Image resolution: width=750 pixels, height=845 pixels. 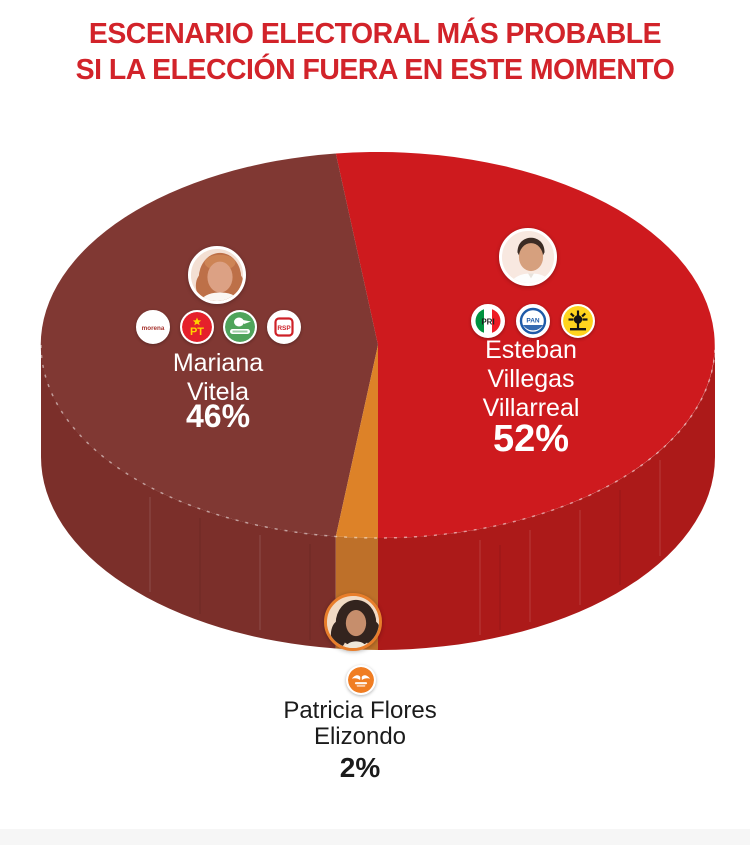 I want to click on pct-patricia-flores: 2%, so click(x=360, y=767).